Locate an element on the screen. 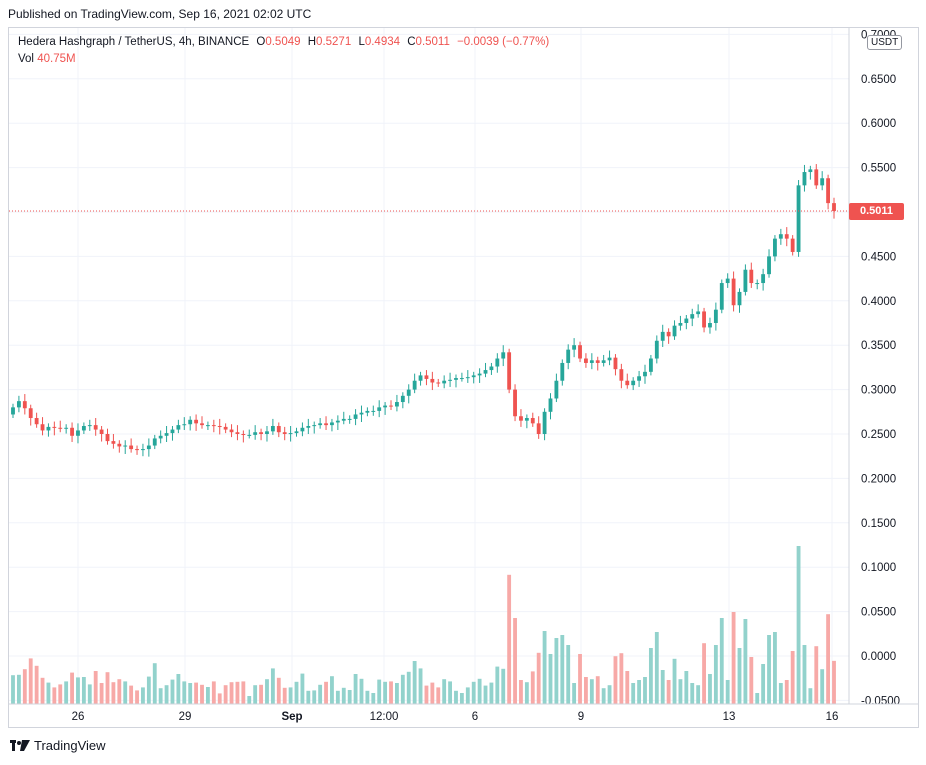  close-label: C is located at coordinates (411, 42).